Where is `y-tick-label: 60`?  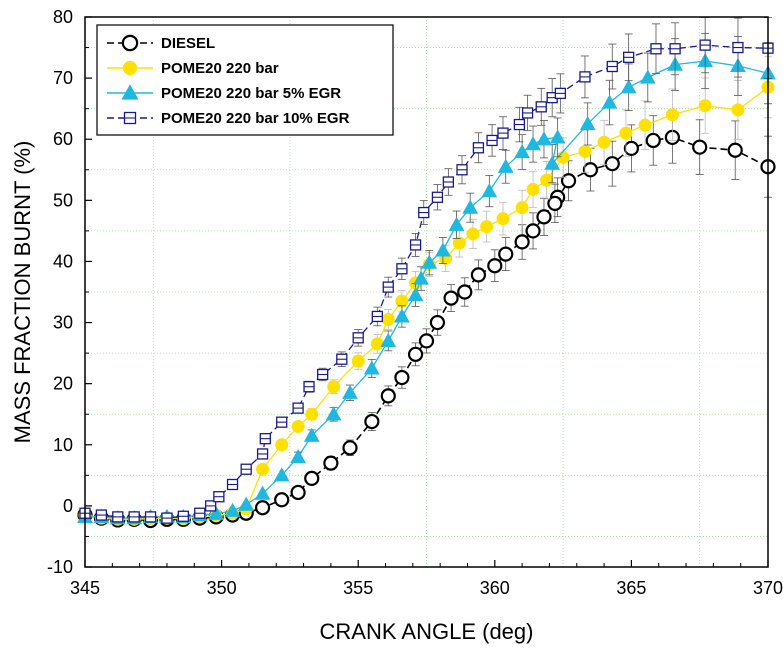 y-tick-label: 60 is located at coordinates (63, 139).